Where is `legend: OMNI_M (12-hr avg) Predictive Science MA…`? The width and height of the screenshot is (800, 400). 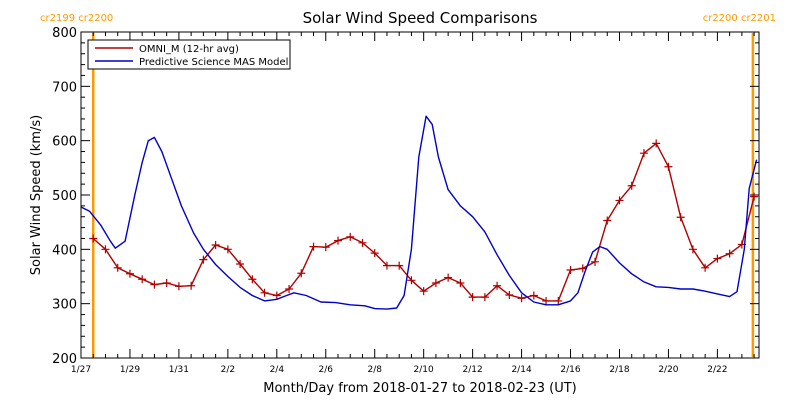
legend: OMNI_M (12-hr avg) Predictive Science MA… is located at coordinates (189, 54).